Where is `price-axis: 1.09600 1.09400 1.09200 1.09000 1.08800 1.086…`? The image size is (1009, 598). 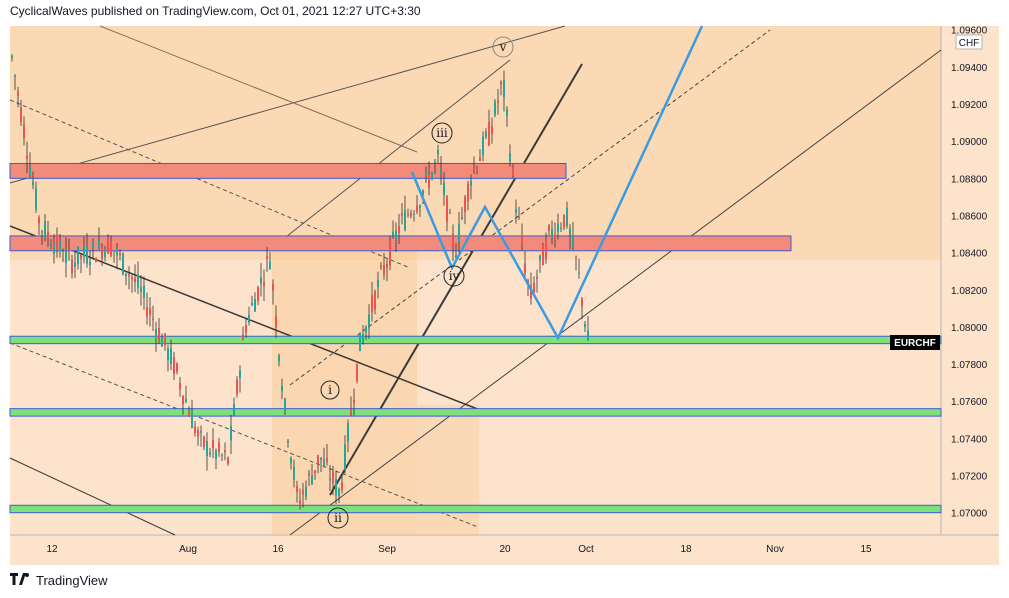
price-axis: 1.09600 1.09400 1.09200 1.09000 1.08800 1.086… is located at coordinates (969, 273).